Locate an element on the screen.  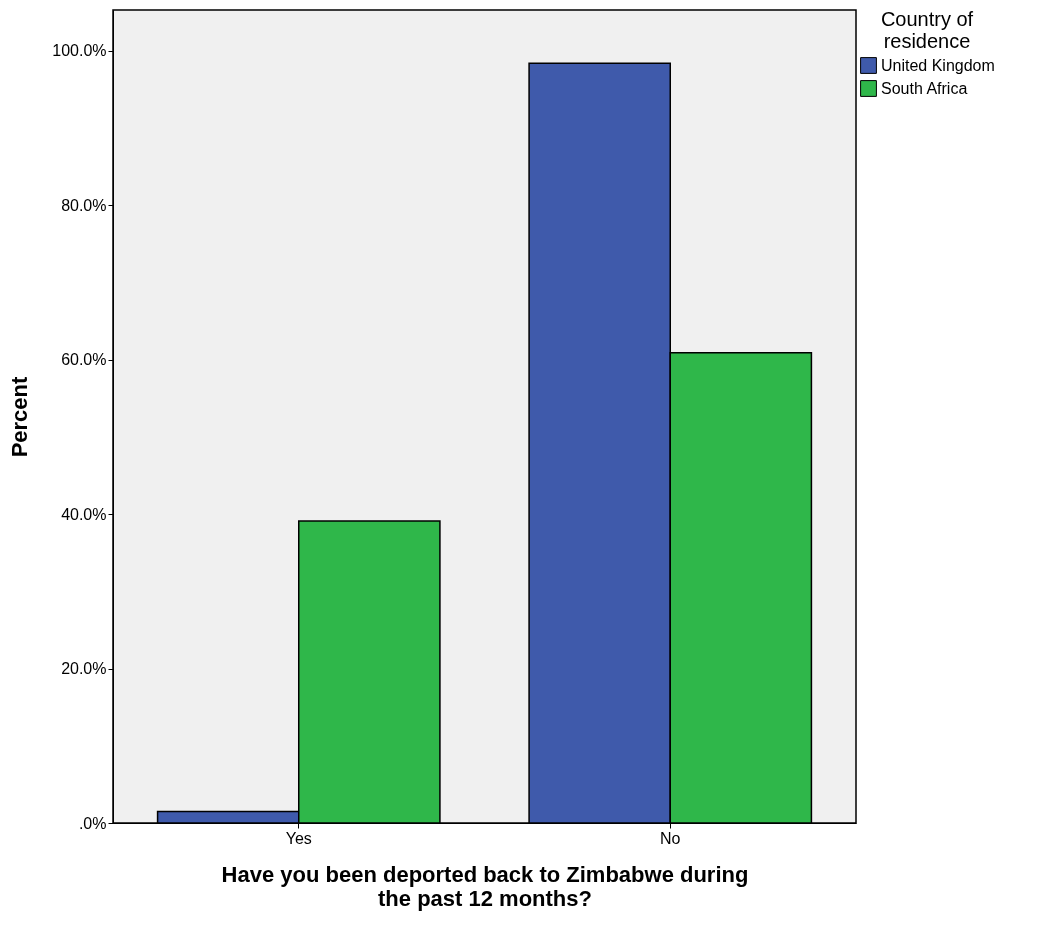
legend-title: Country of residence is located at coordinates (927, 30).